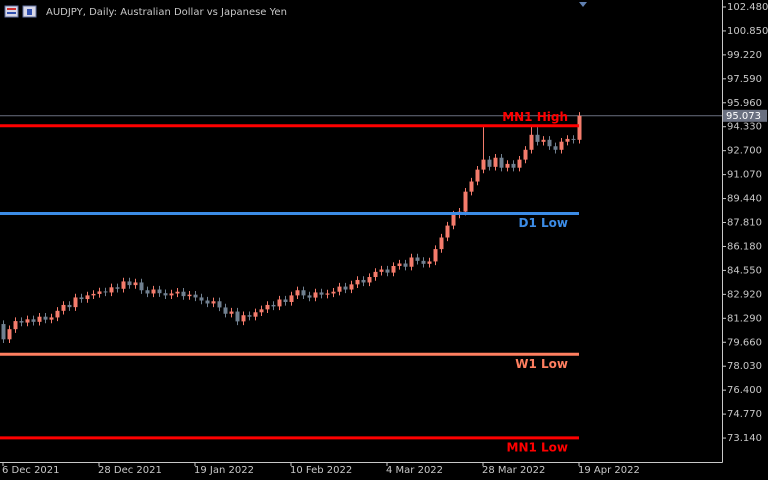 The width and height of the screenshot is (768, 480). Describe the element at coordinates (583, 4) in the screenshot. I see `shift-marker` at that location.